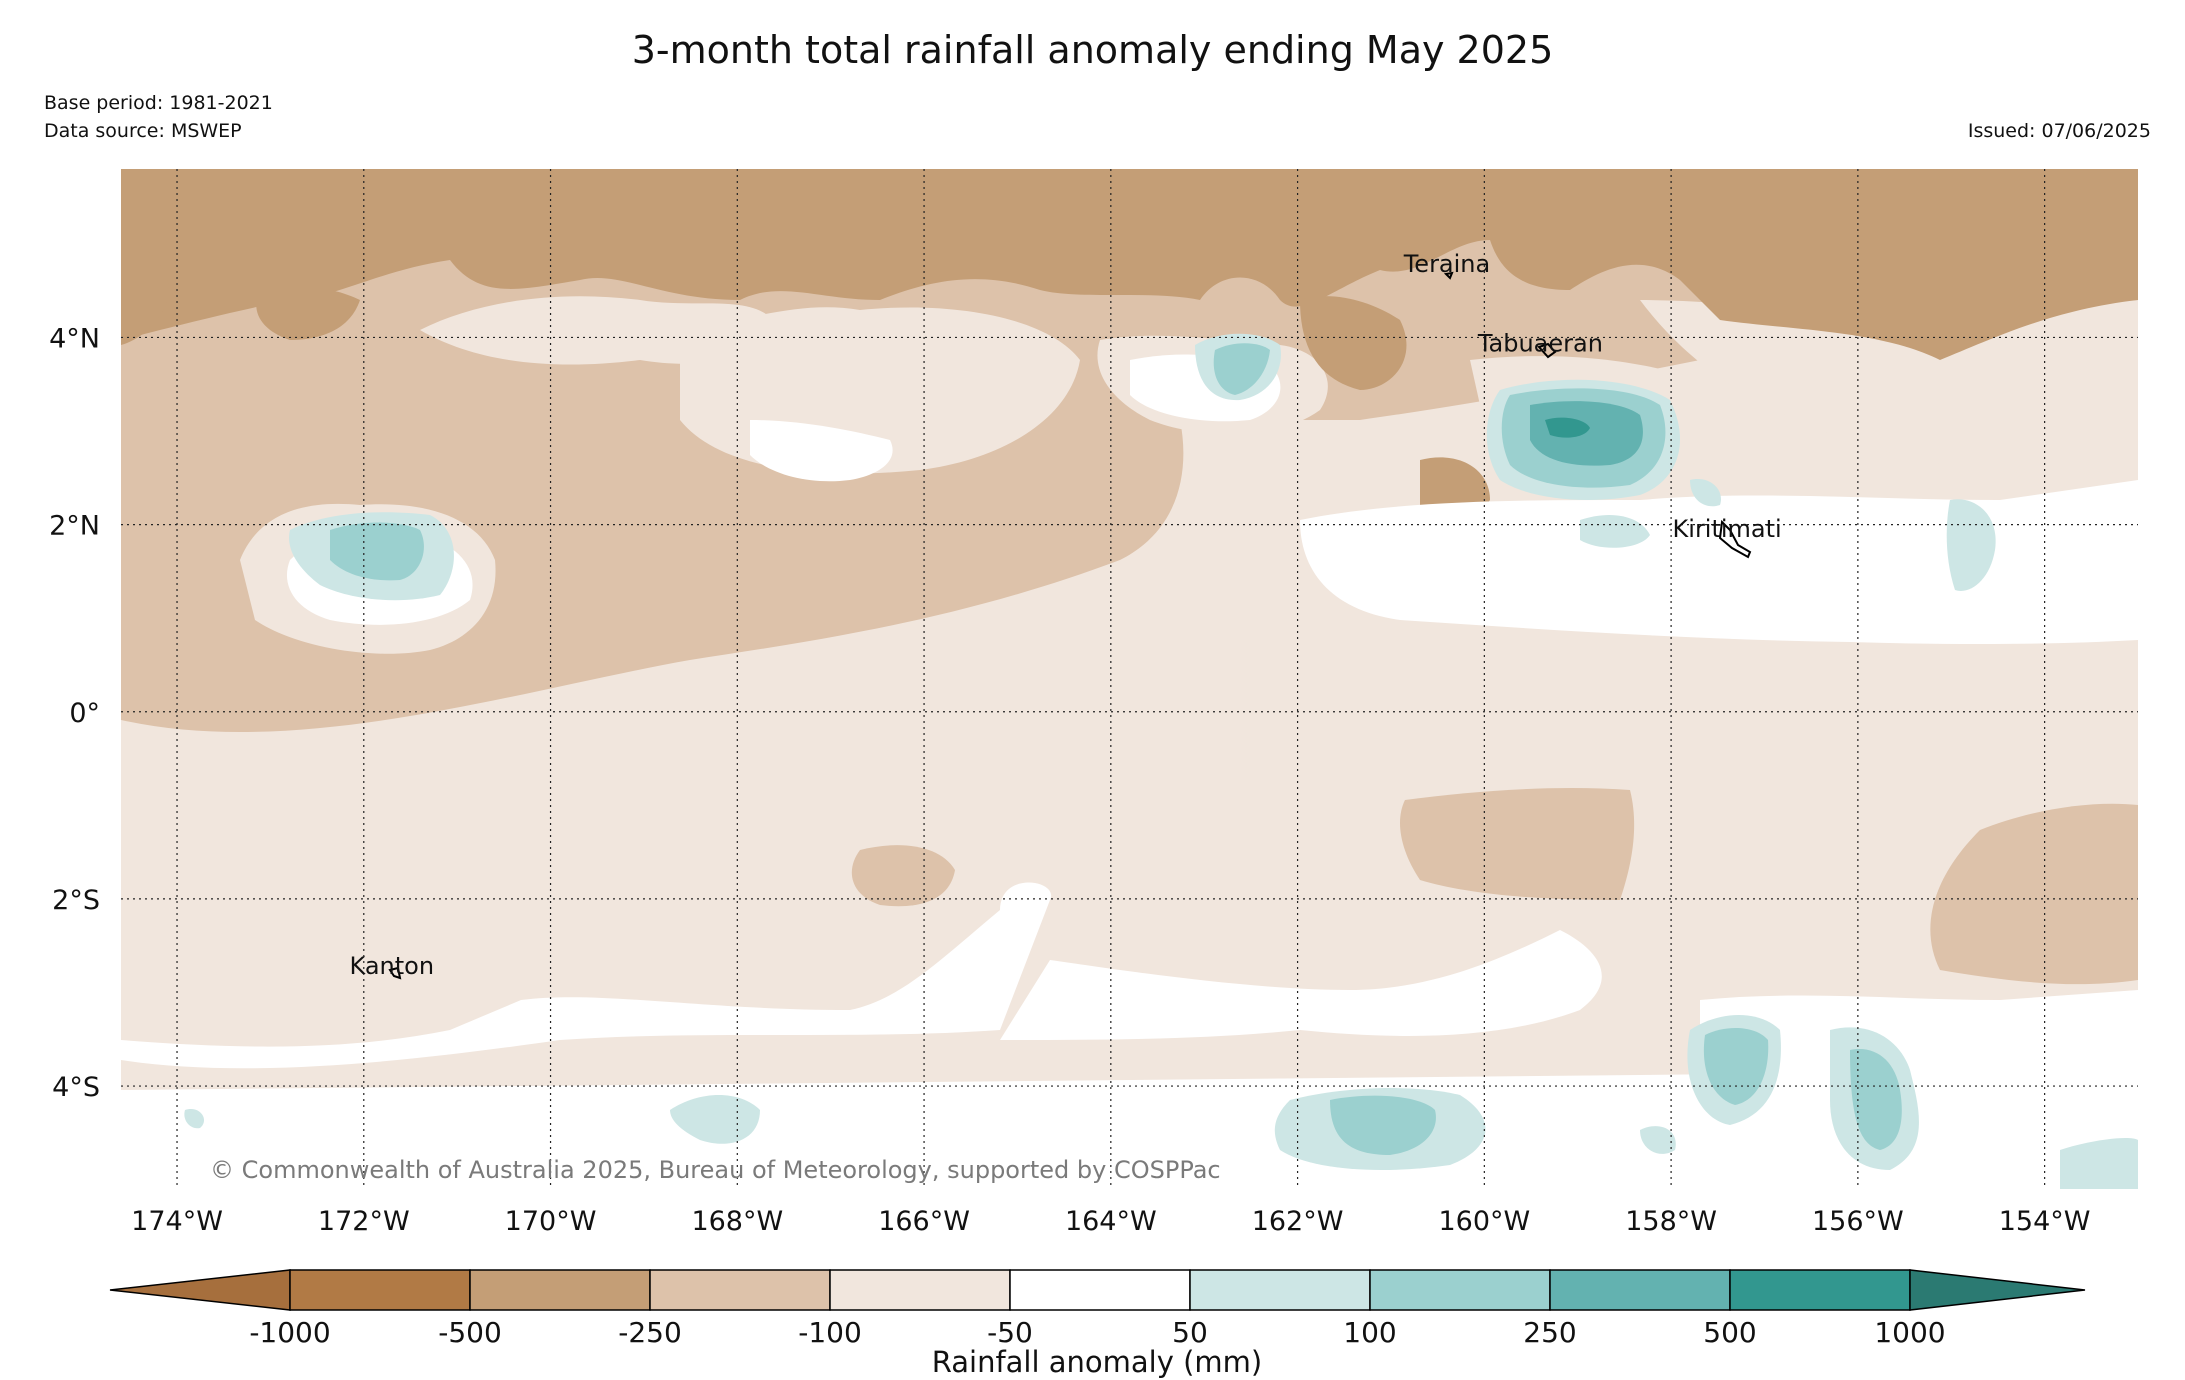 Image resolution: width=2185 pixels, height=1380 pixels. What do you see at coordinates (143, 131) in the screenshot?
I see `data-source: Data source: MSWEP` at bounding box center [143, 131].